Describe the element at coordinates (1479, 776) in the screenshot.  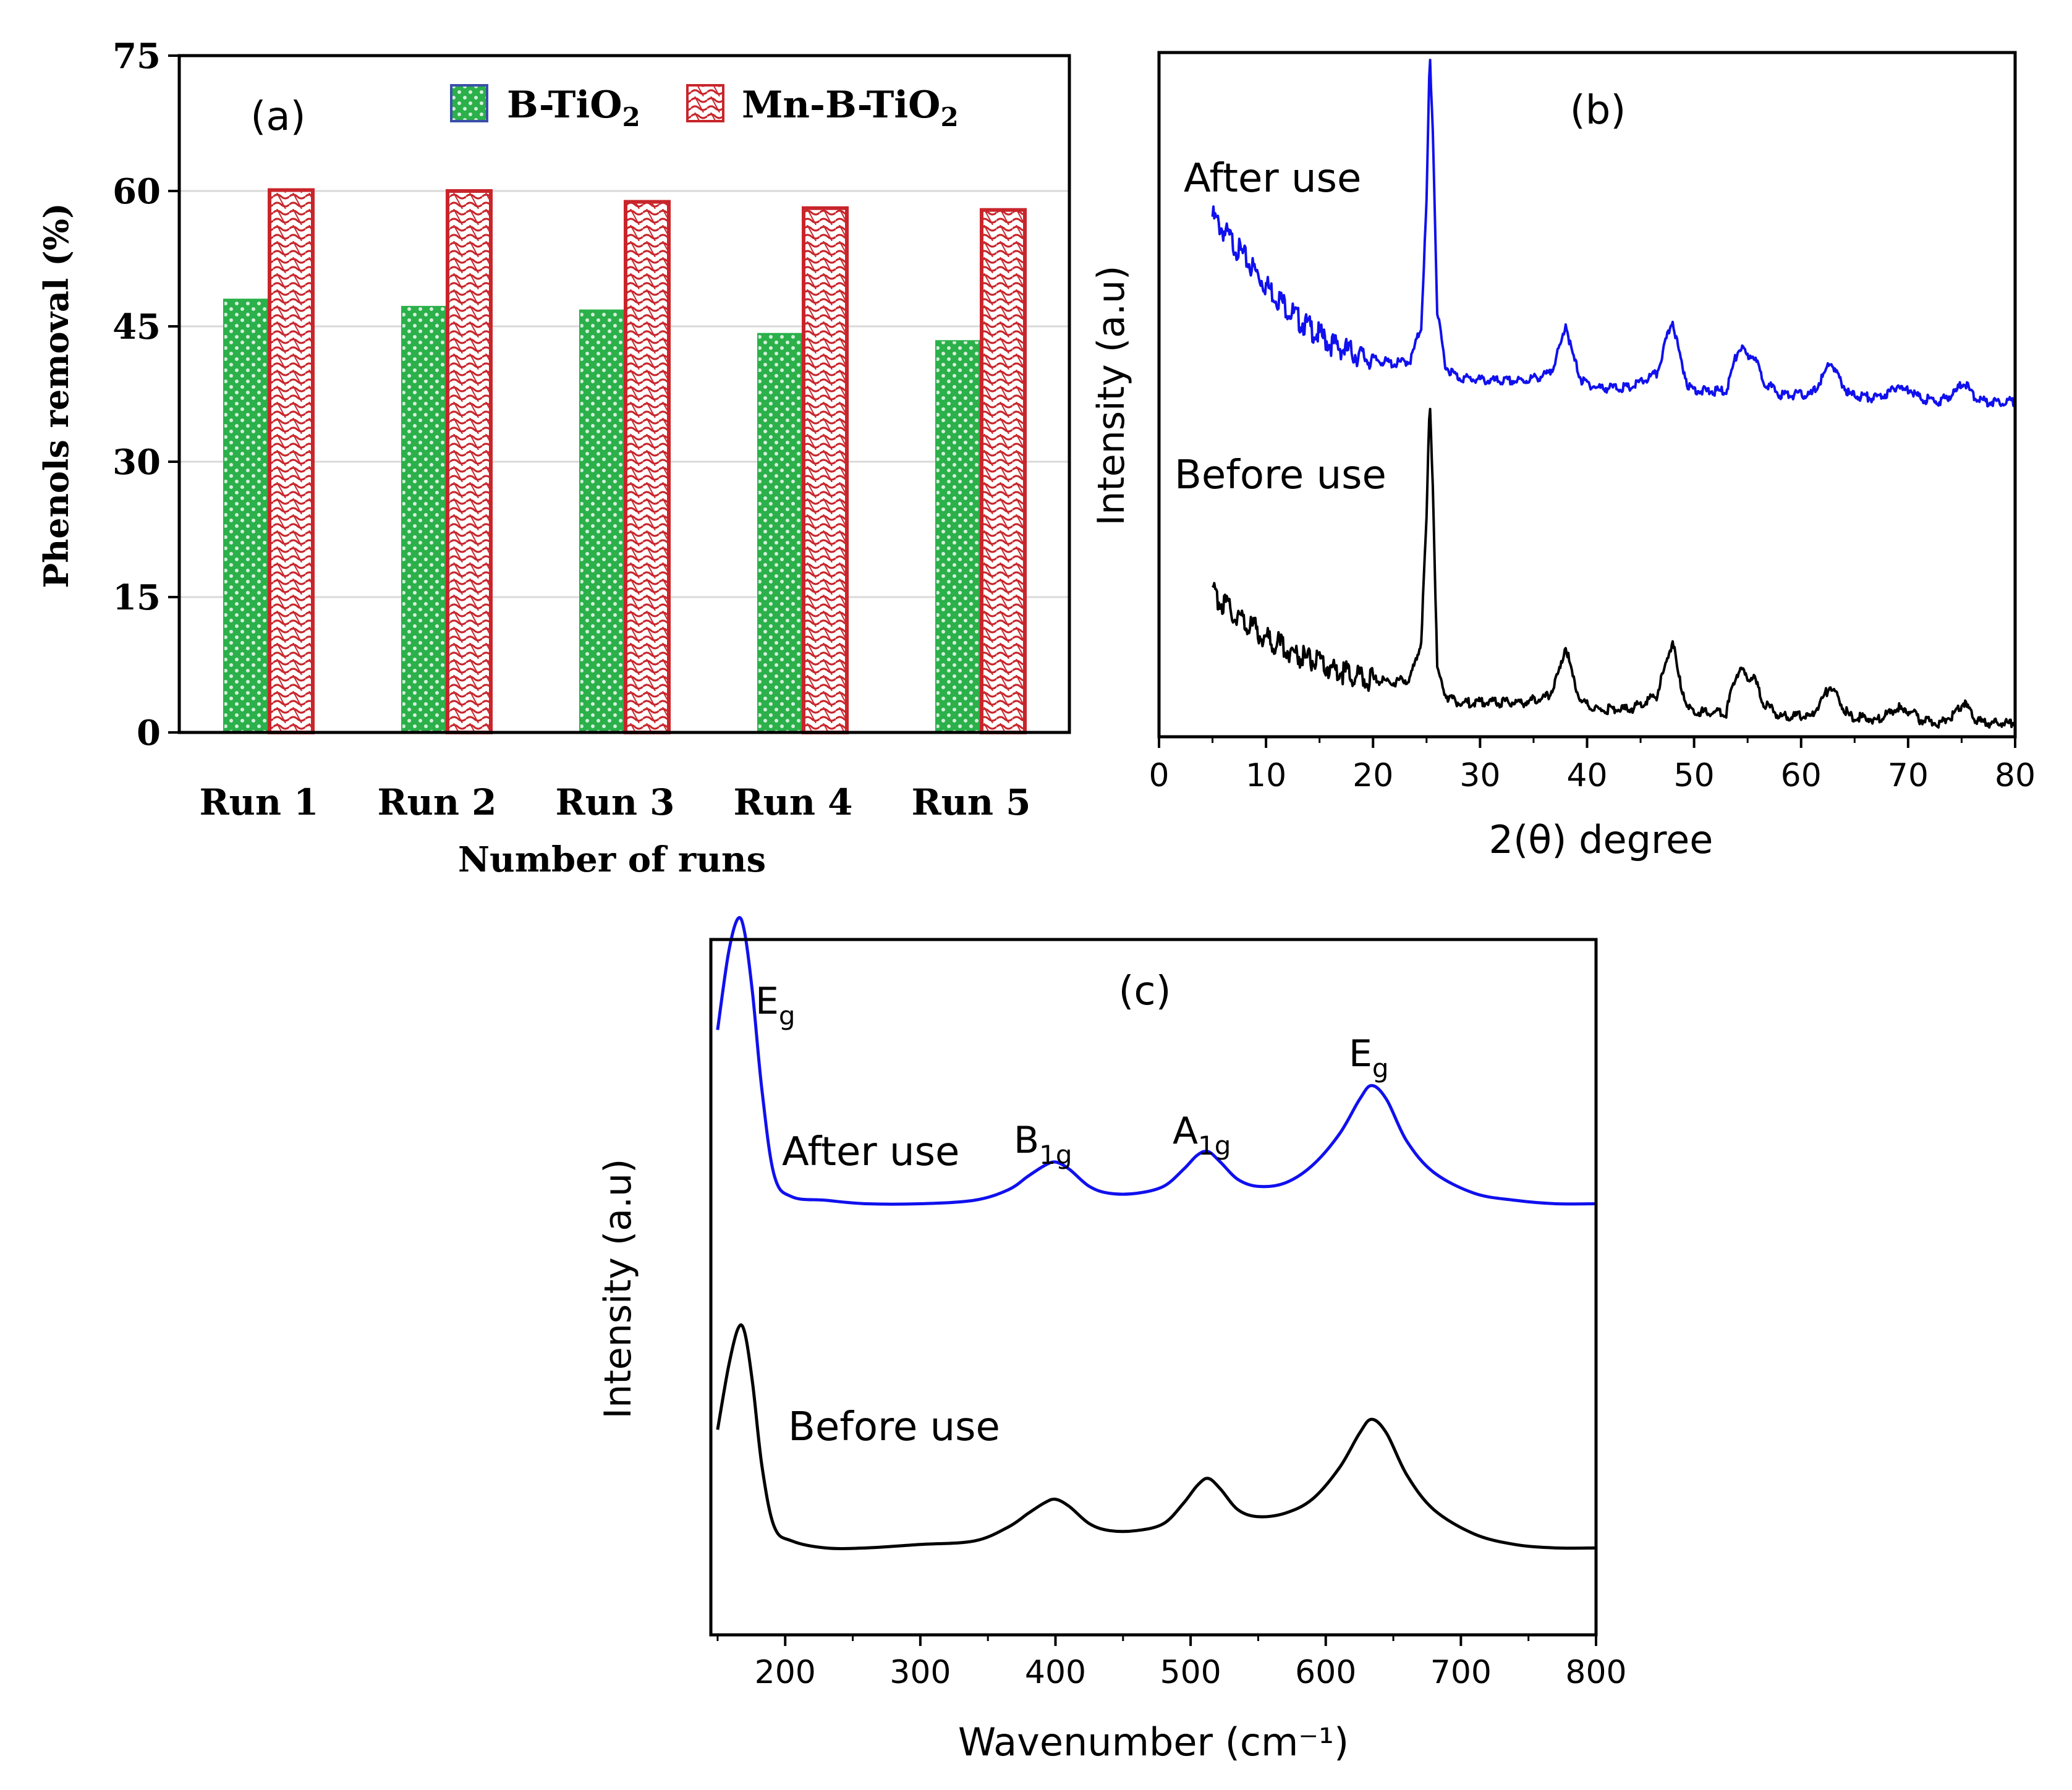
I see `b-x-tick-label: 30` at that location.